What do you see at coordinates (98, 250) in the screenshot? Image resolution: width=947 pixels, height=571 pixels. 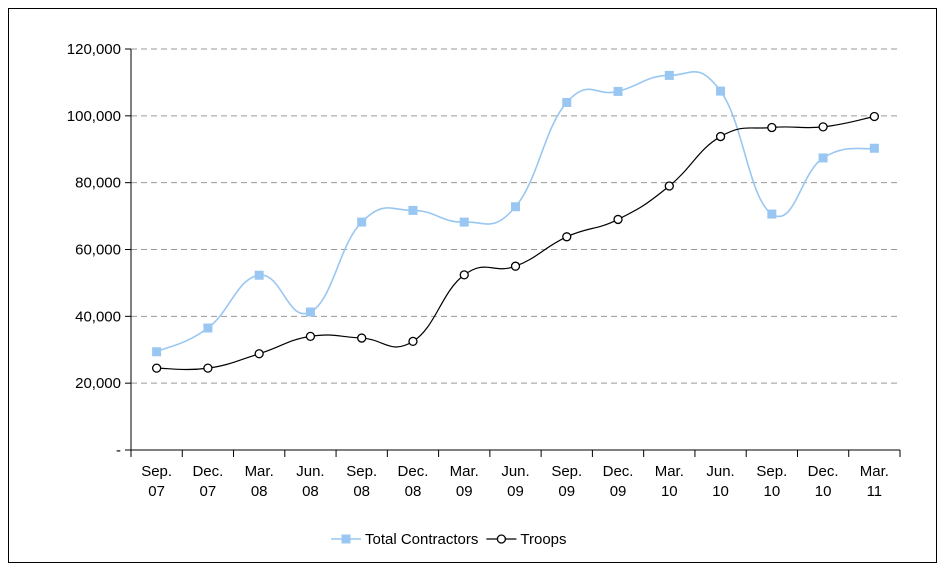 I see `y-tick-label: 60,000` at bounding box center [98, 250].